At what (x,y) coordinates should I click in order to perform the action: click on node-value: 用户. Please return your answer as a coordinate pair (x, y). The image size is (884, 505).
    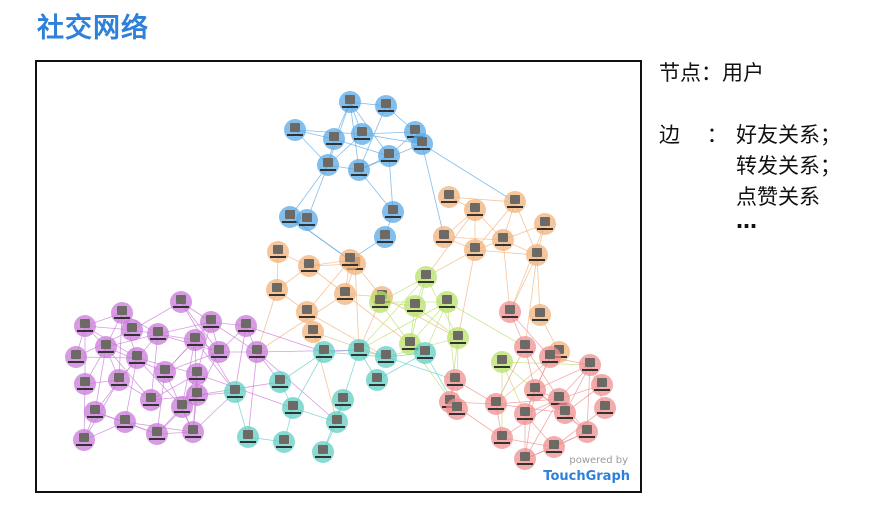
    Looking at the image, I should click on (743, 73).